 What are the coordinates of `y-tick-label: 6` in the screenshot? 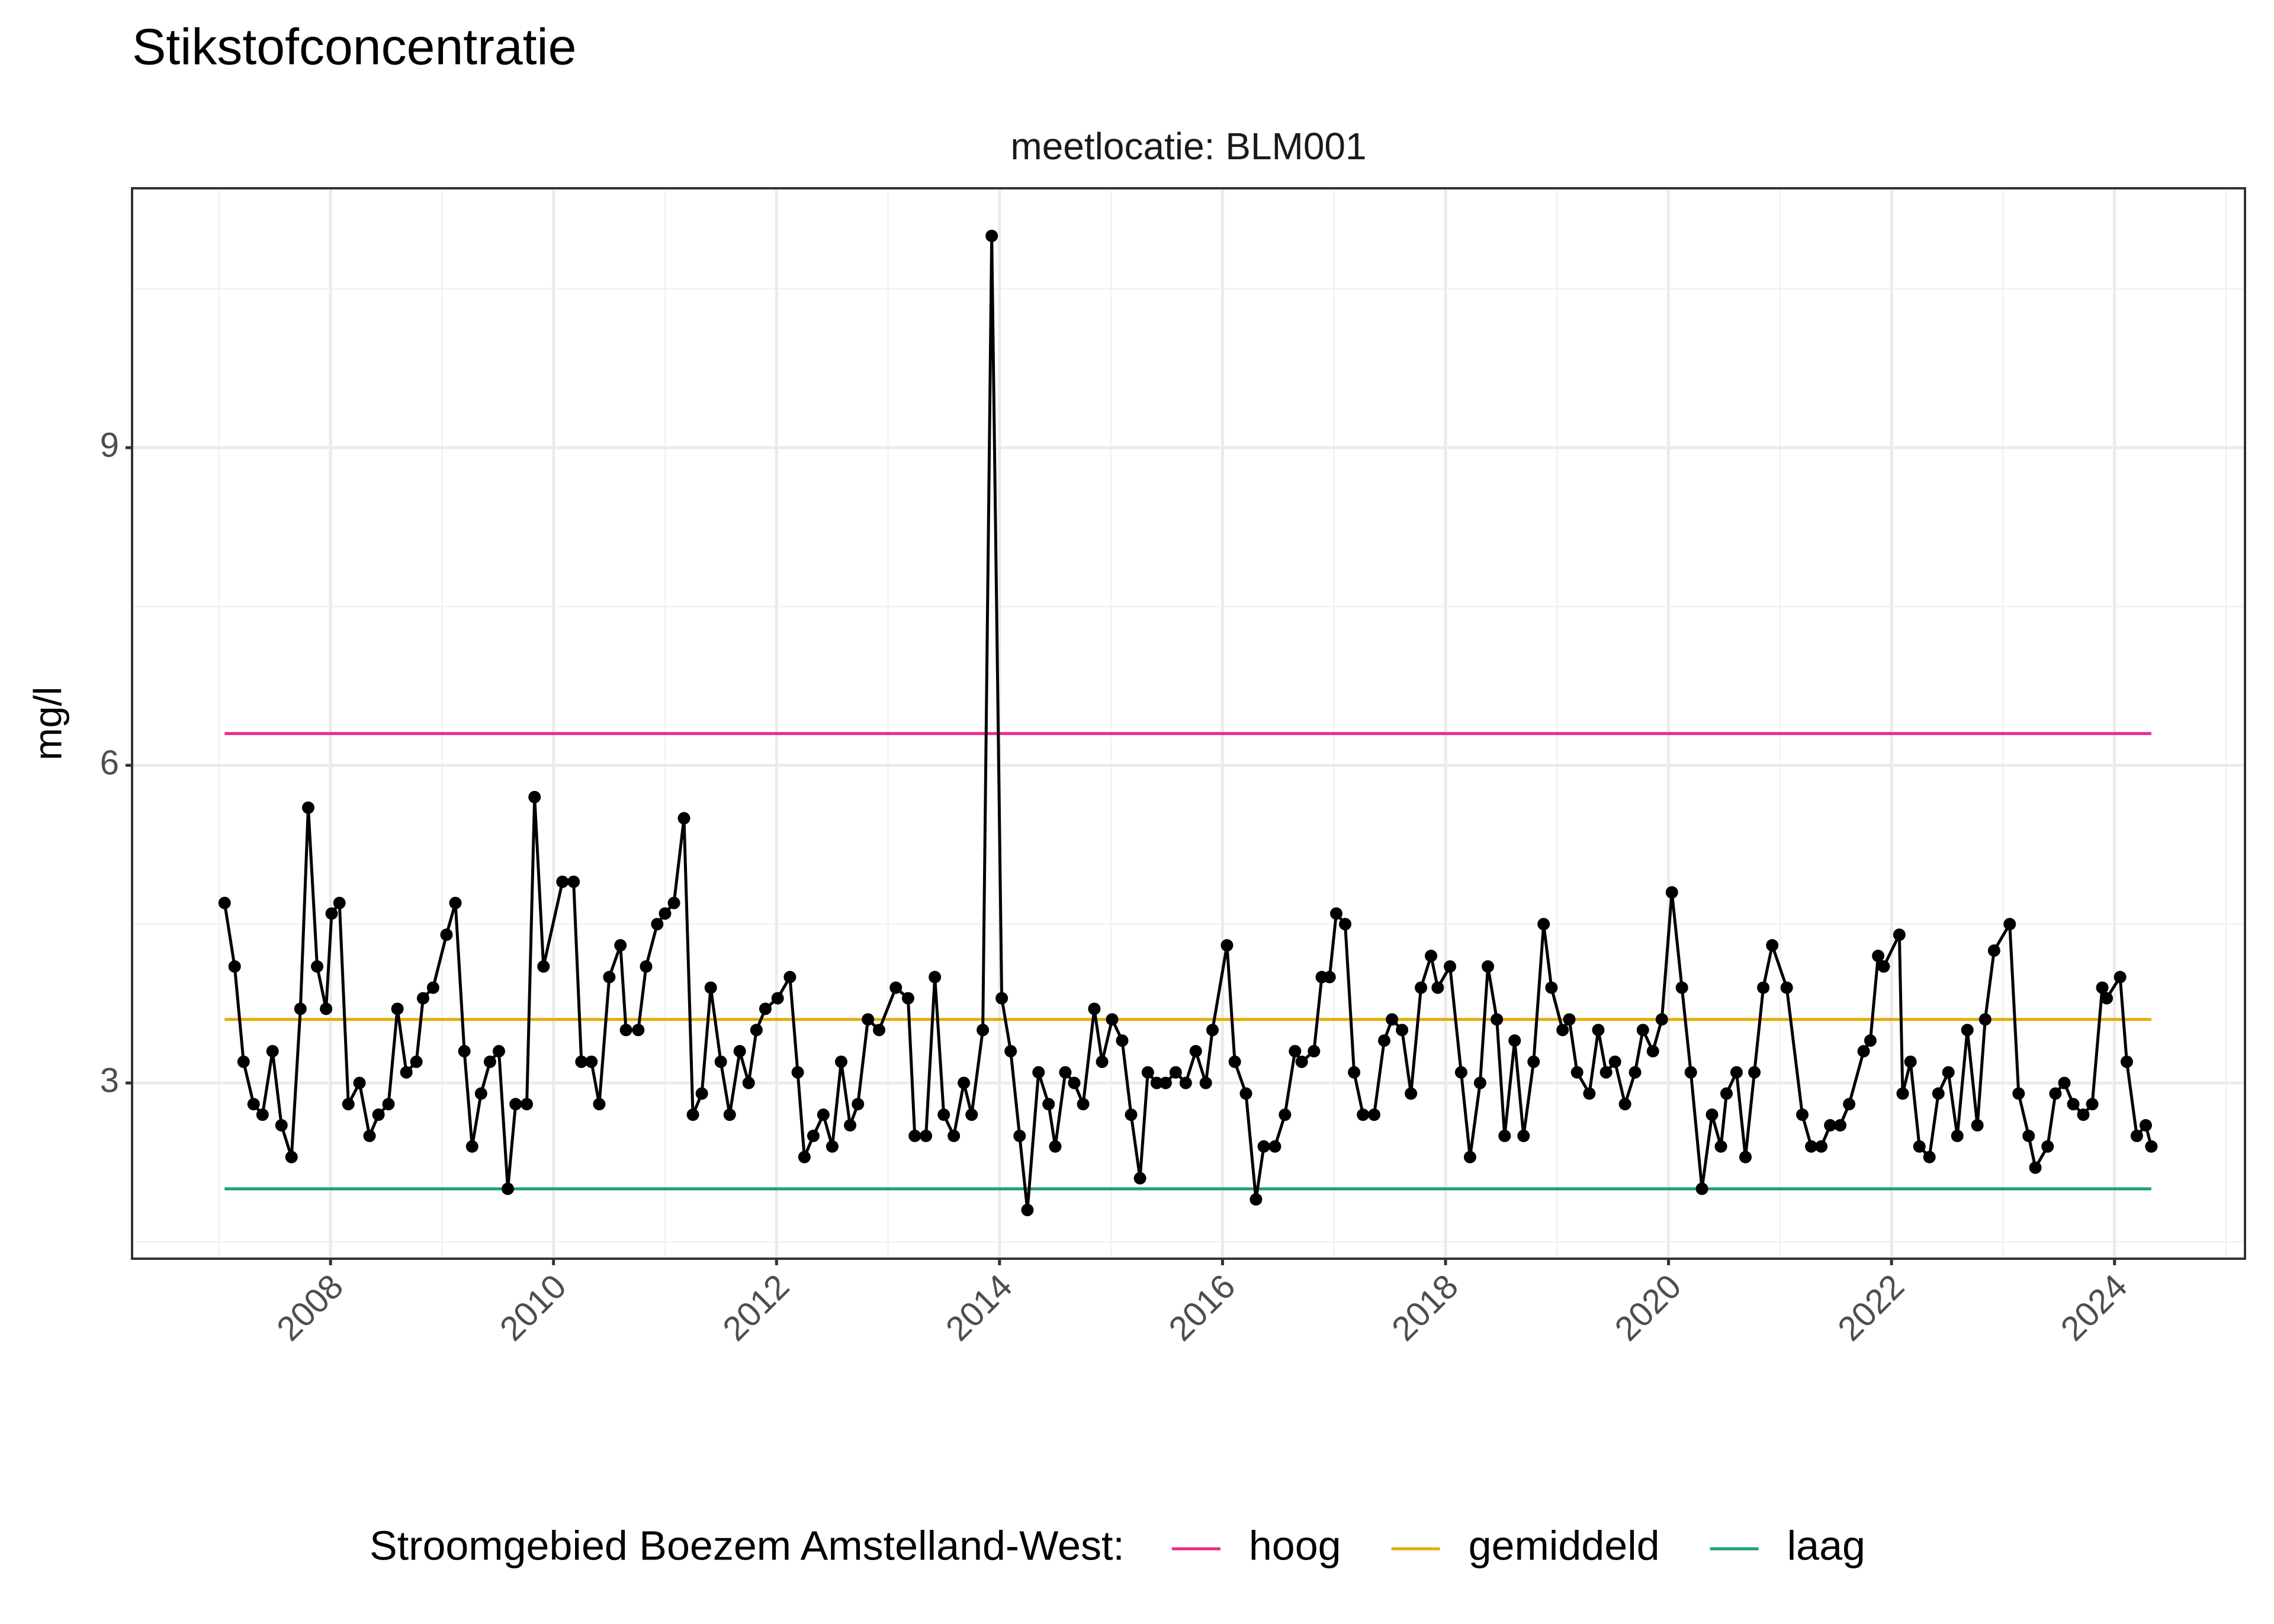 It's located at (109, 763).